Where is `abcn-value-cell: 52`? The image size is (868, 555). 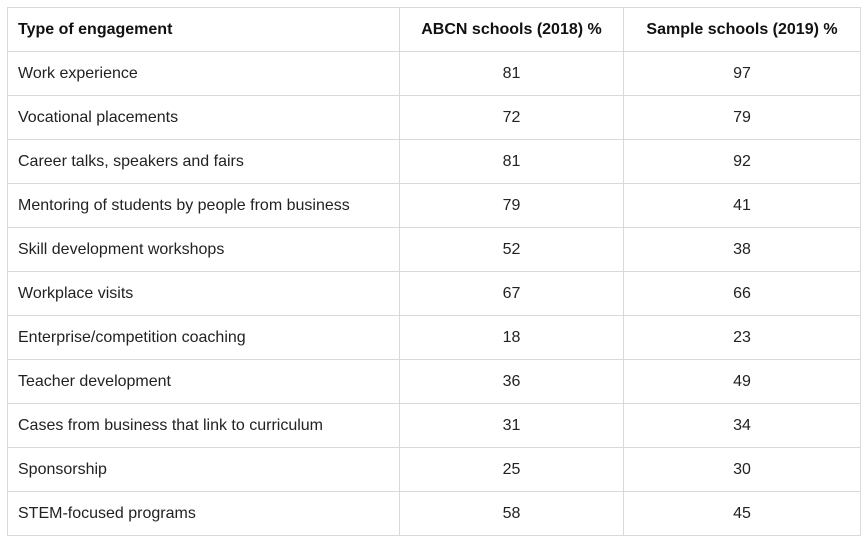
abcn-value-cell: 52 is located at coordinates (511, 249).